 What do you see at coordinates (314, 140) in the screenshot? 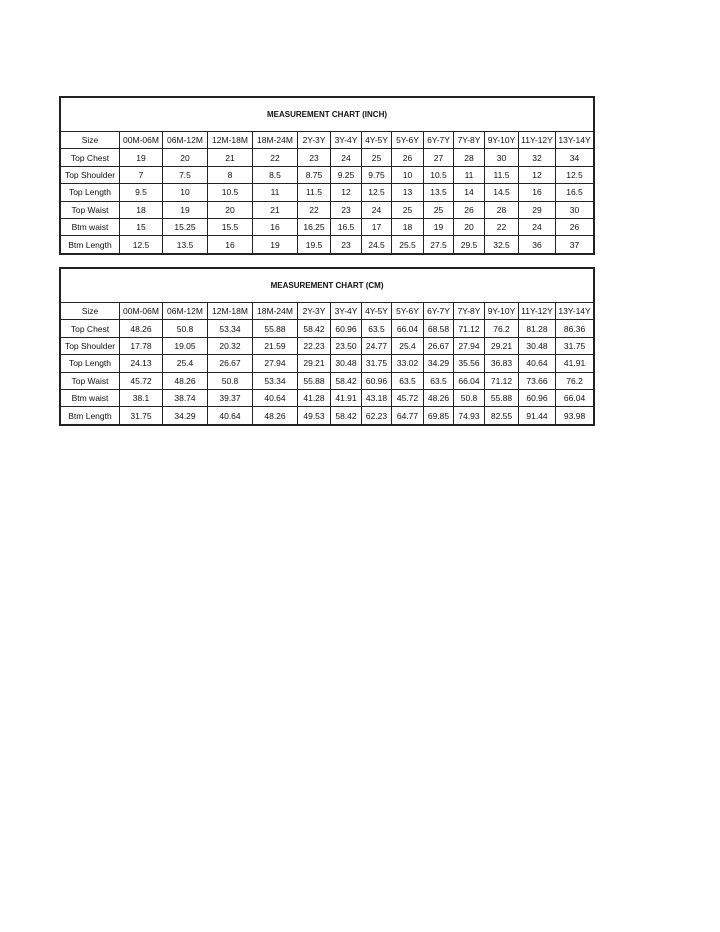
I see `size-column-header: 2Y-3Y` at bounding box center [314, 140].